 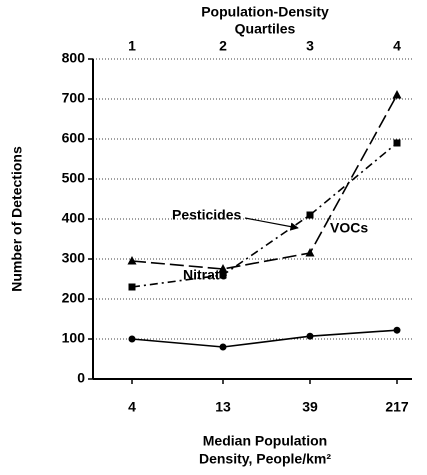 What do you see at coordinates (74, 178) in the screenshot?
I see `y-tick-label: 500` at bounding box center [74, 178].